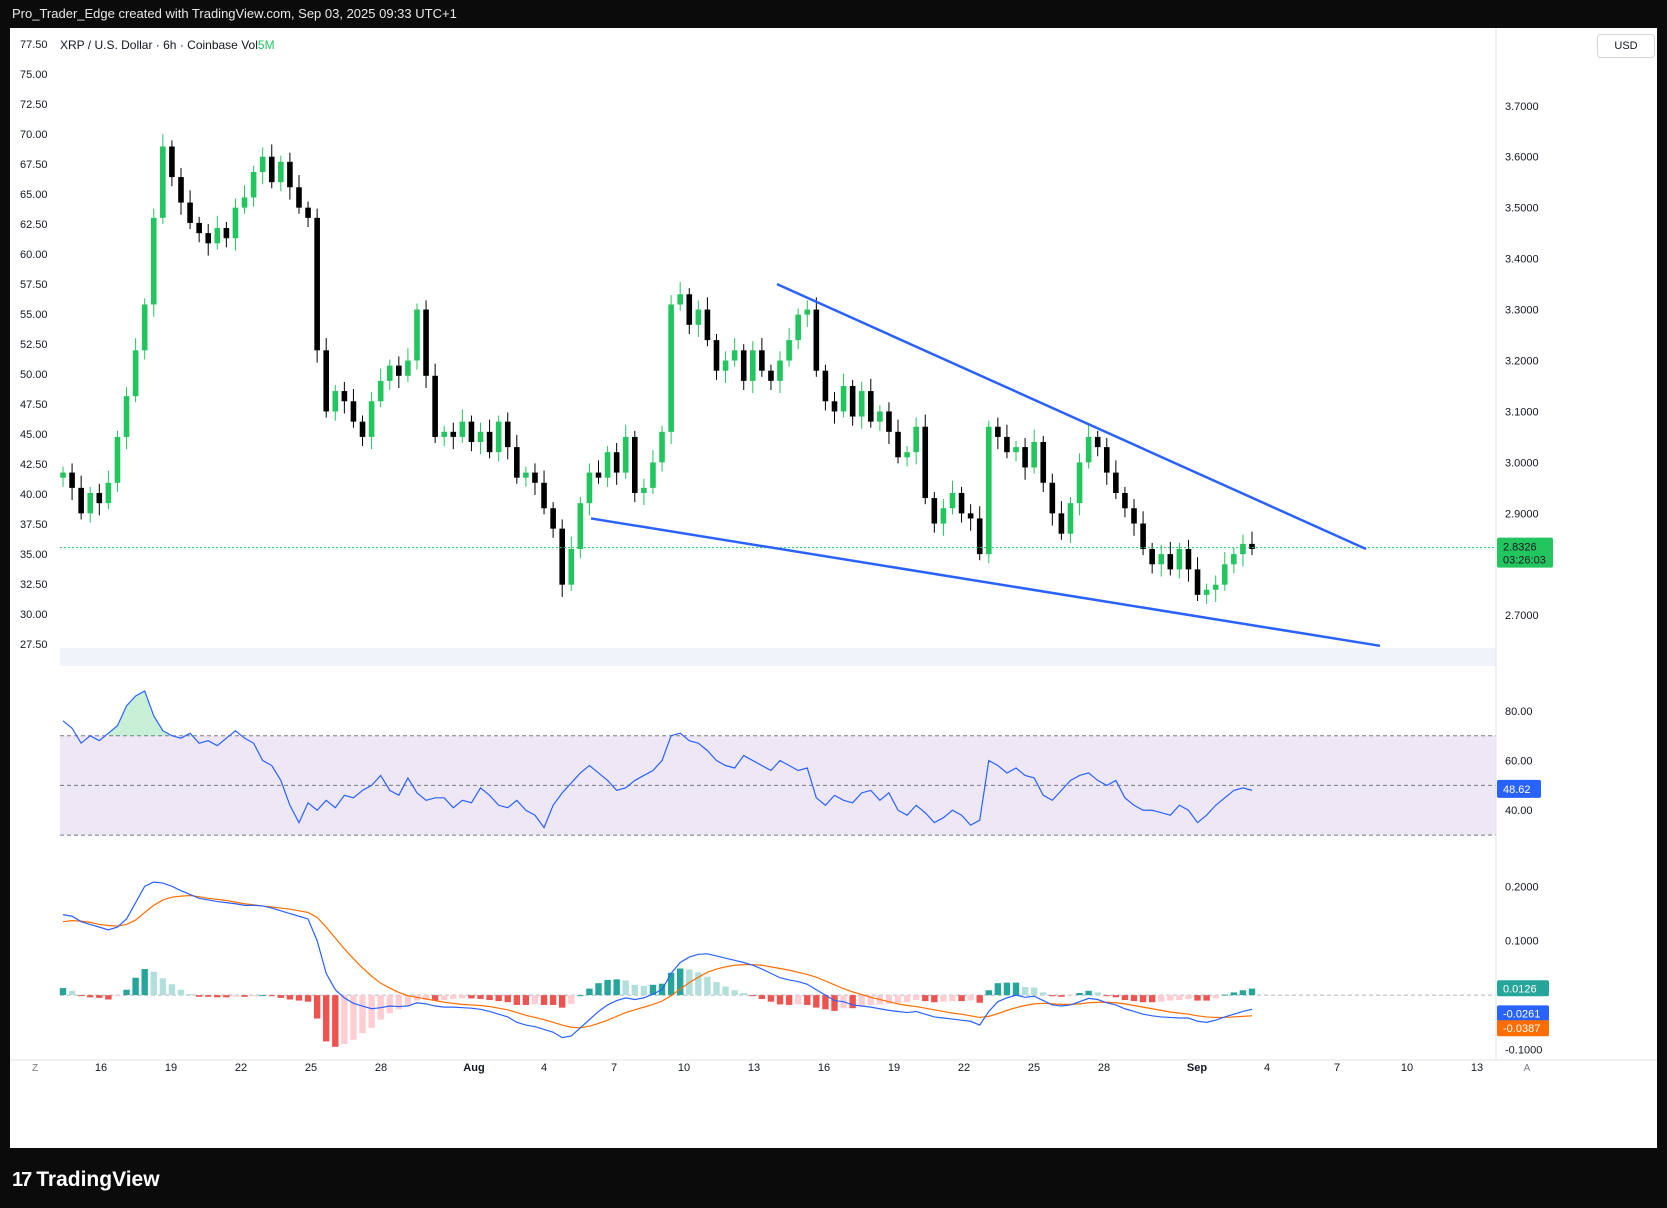  I want to click on rsi-axis-tick: 40.00, so click(1519, 811).